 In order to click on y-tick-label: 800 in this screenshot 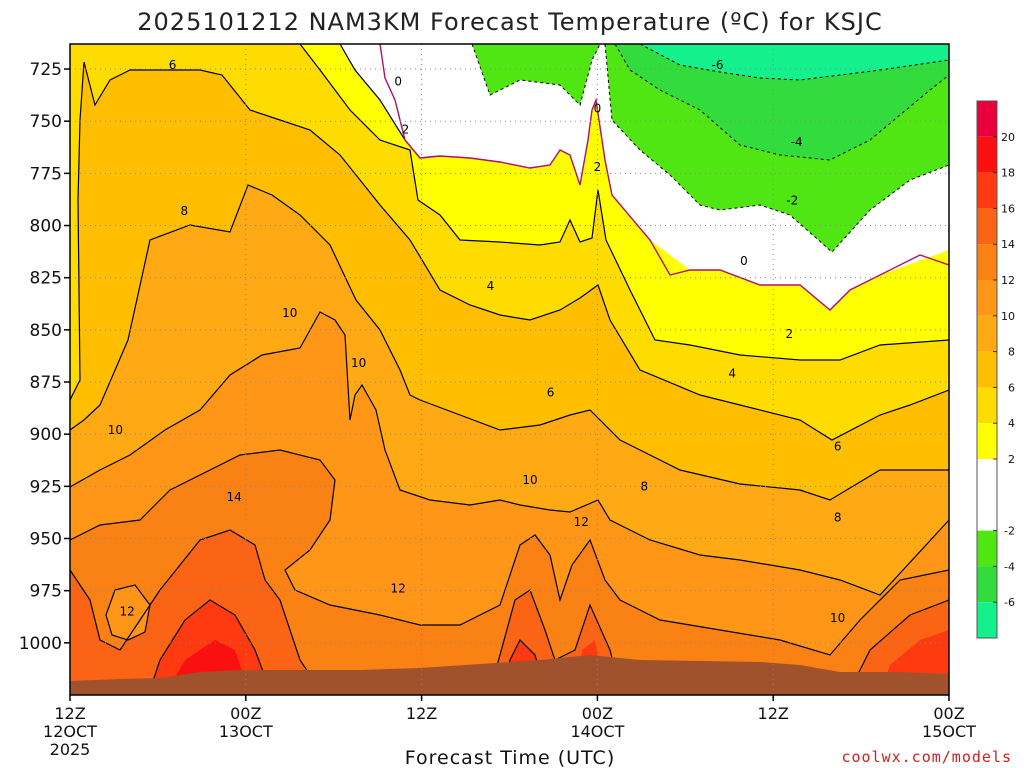, I will do `click(46, 227)`.